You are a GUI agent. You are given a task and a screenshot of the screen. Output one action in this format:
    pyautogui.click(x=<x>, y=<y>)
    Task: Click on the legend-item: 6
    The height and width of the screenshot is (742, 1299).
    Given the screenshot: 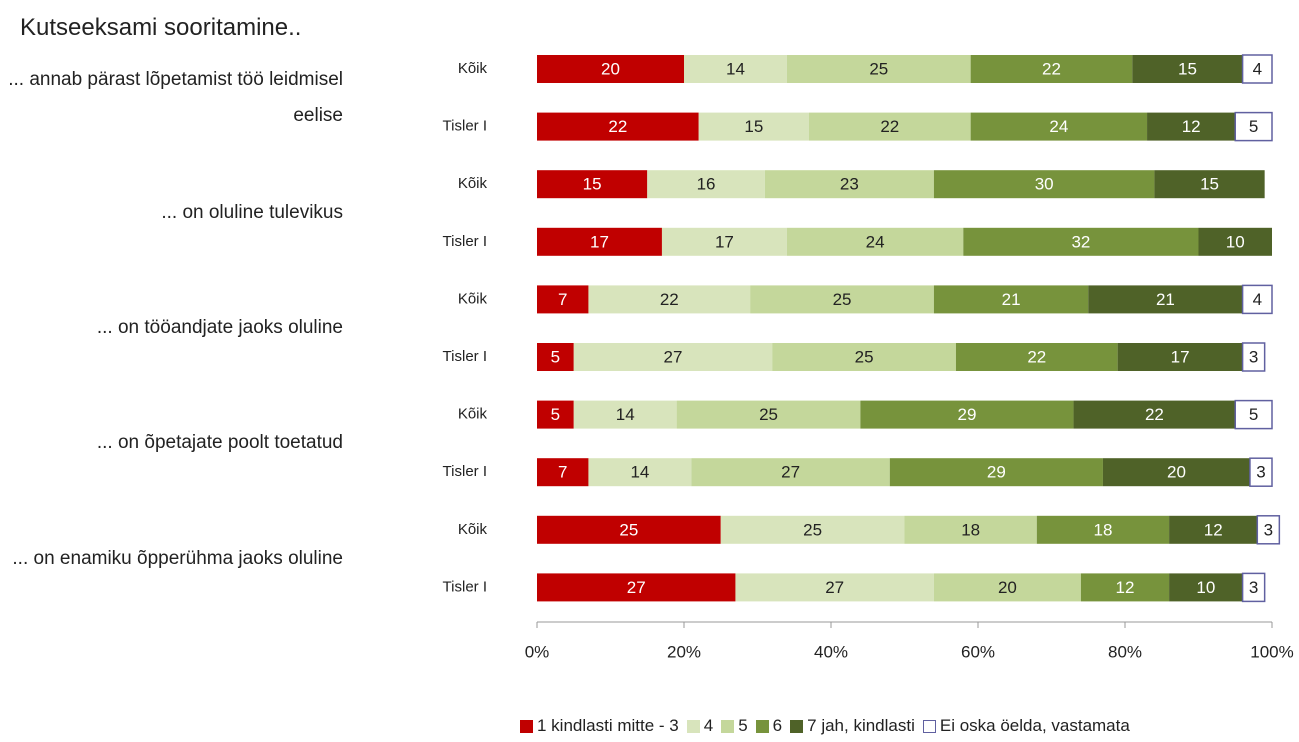 What is the action you would take?
    pyautogui.click(x=769, y=726)
    